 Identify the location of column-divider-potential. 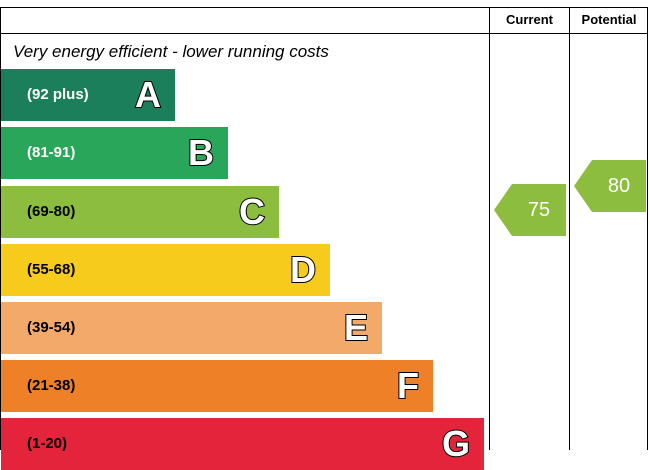
(569, 228).